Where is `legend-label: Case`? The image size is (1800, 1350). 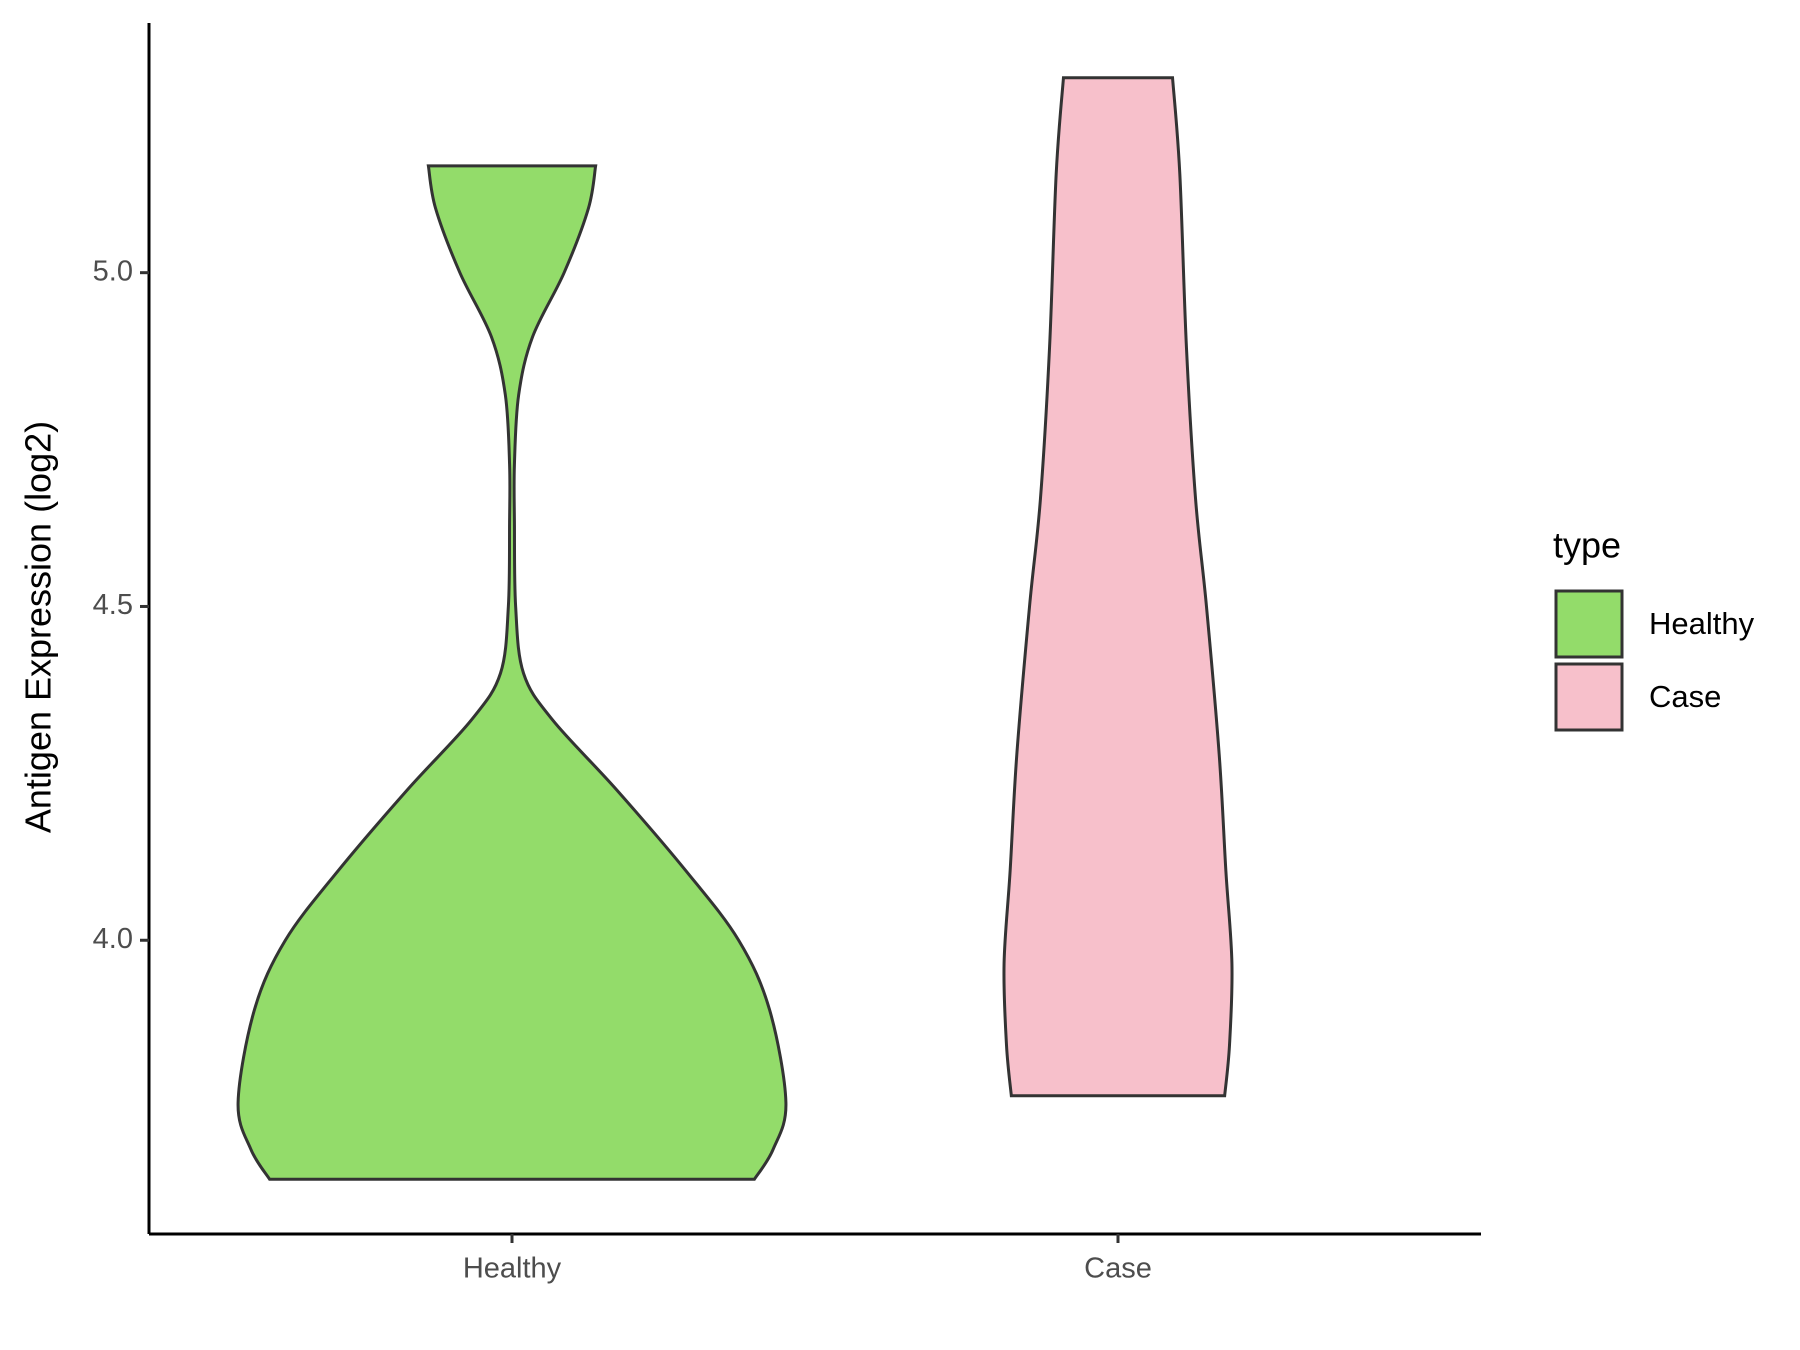
legend-label: Case is located at coordinates (1685, 696).